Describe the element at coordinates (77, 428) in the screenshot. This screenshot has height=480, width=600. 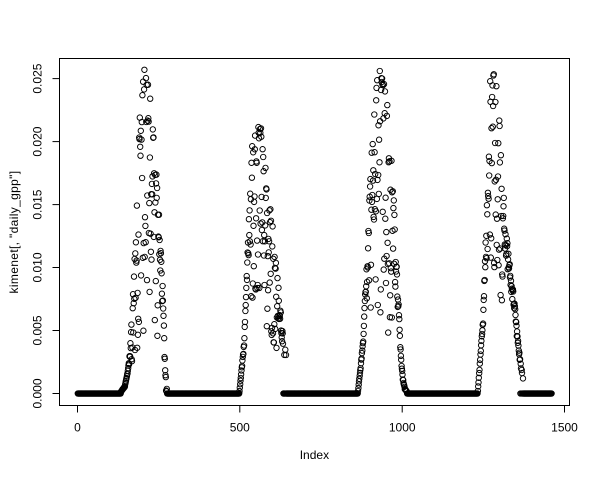
I see `svg-text: 0` at that location.